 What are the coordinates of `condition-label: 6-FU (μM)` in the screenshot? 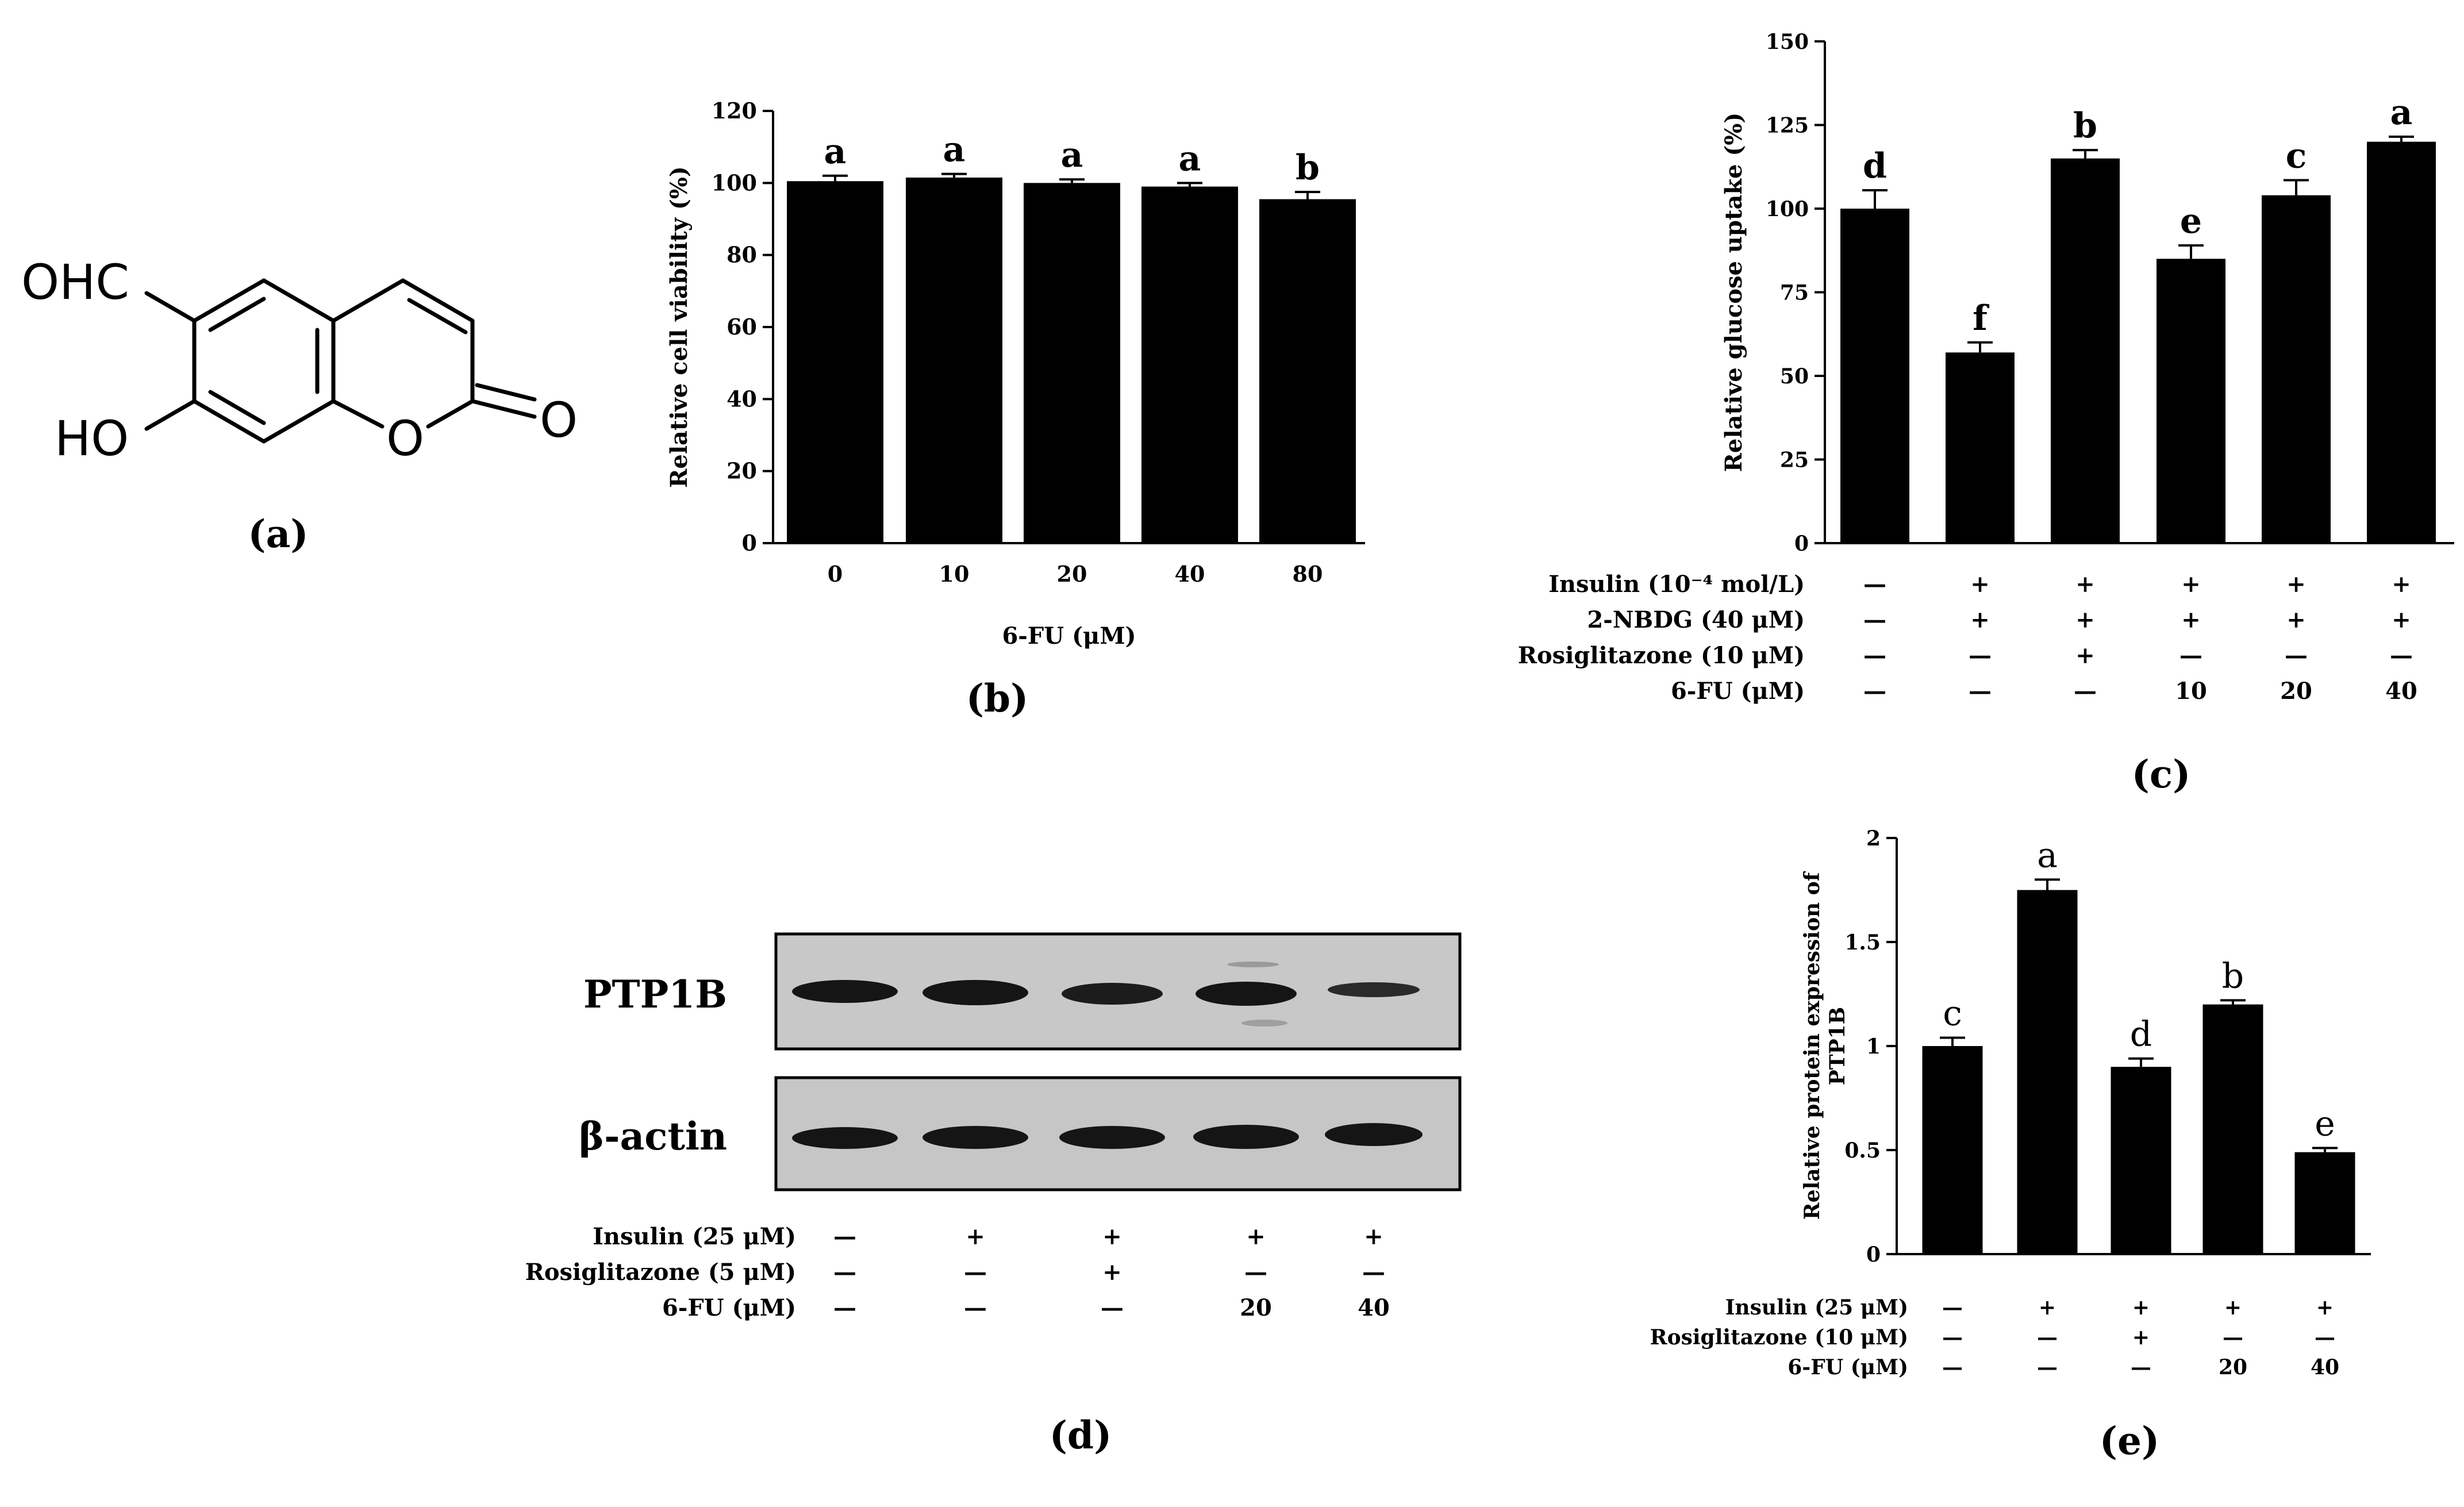 It's located at (1848, 1367).